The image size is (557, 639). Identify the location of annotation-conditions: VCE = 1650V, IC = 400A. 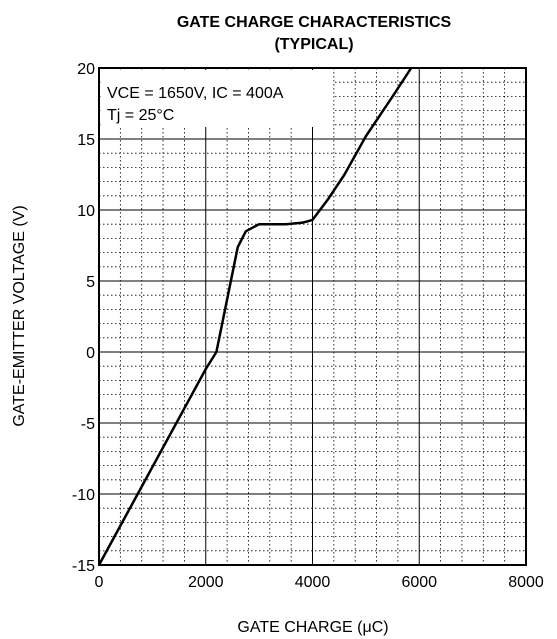
(195, 93).